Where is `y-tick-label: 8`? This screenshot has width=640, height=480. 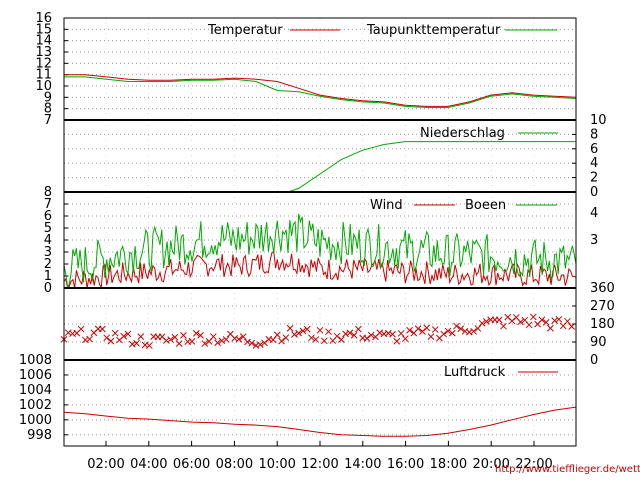 y-tick-label: 8 is located at coordinates (48, 192).